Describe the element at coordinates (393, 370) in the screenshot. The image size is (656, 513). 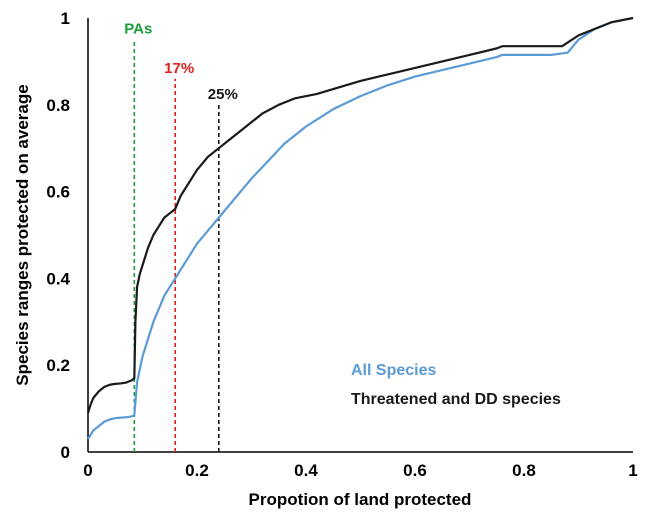
I see `legend-entry-all-species: All Species` at that location.